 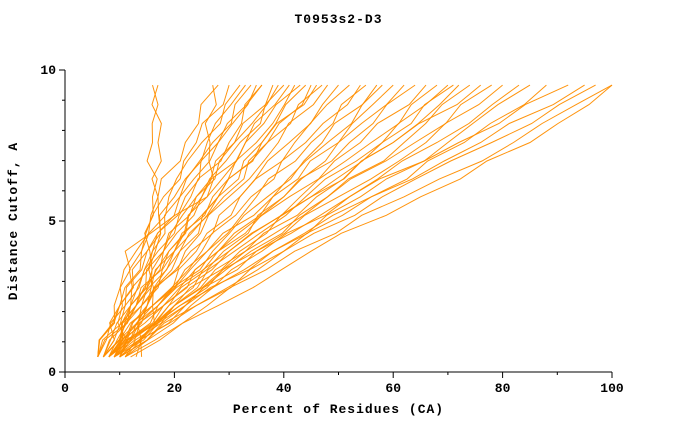 I want to click on x-tick-label: 0, so click(x=65, y=388).